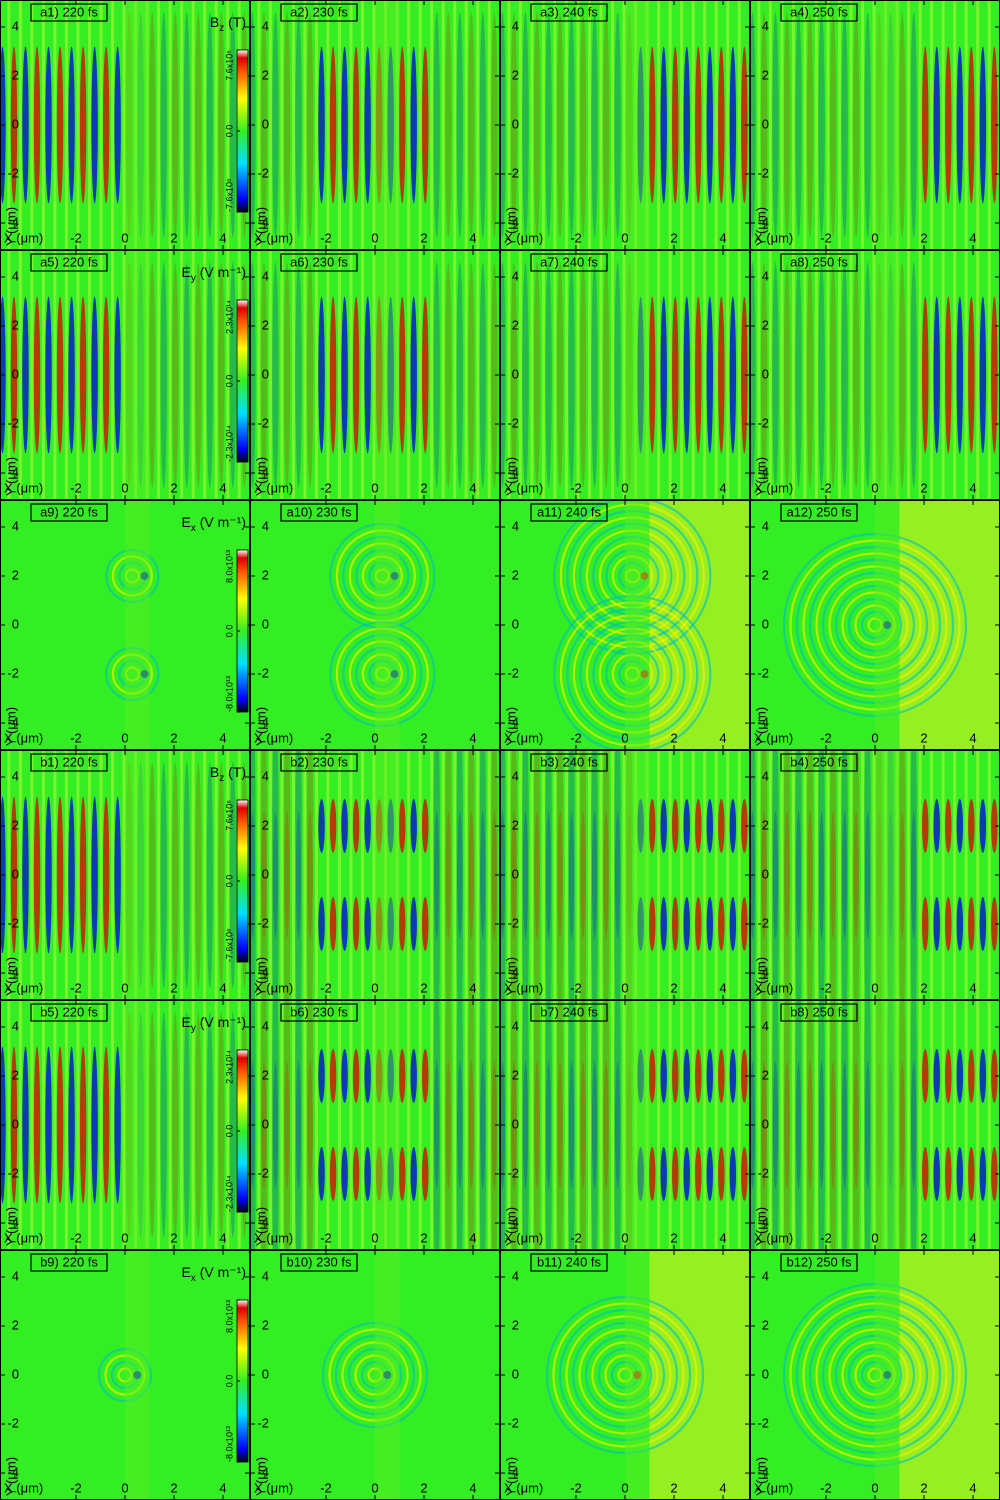 The height and width of the screenshot is (1500, 1000). I want to click on colorbar-subscript: z, so click(221, 28).